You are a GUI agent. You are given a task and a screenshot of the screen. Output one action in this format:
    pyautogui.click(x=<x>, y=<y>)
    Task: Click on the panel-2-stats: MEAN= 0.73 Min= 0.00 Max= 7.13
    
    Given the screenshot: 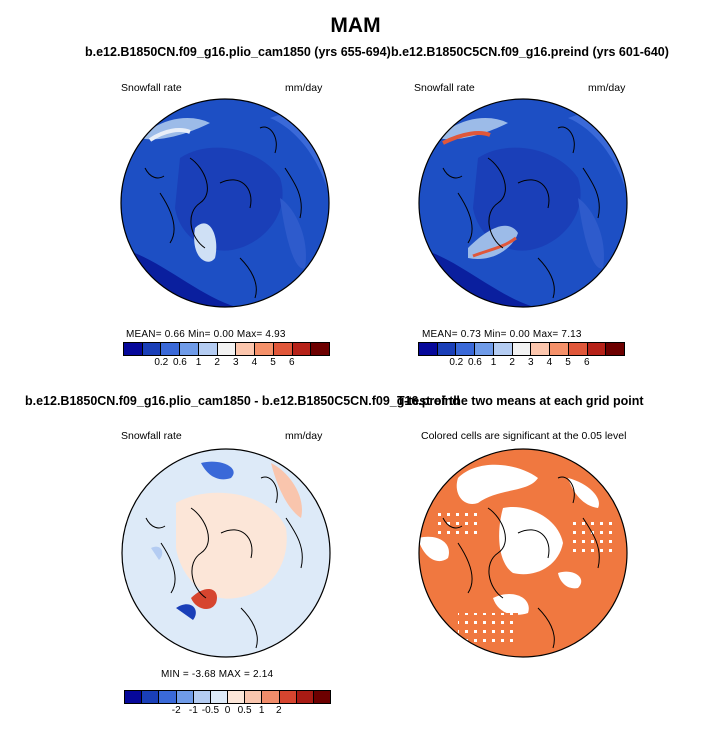 What is the action you would take?
    pyautogui.click(x=502, y=334)
    